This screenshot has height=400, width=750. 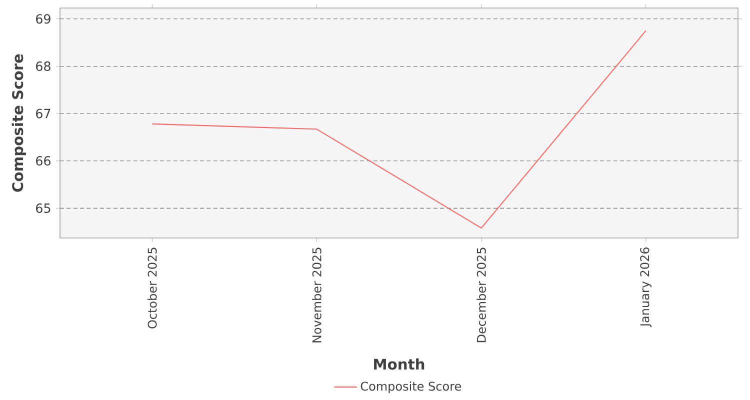 What do you see at coordinates (411, 387) in the screenshot?
I see `legend-label: Composite Score` at bounding box center [411, 387].